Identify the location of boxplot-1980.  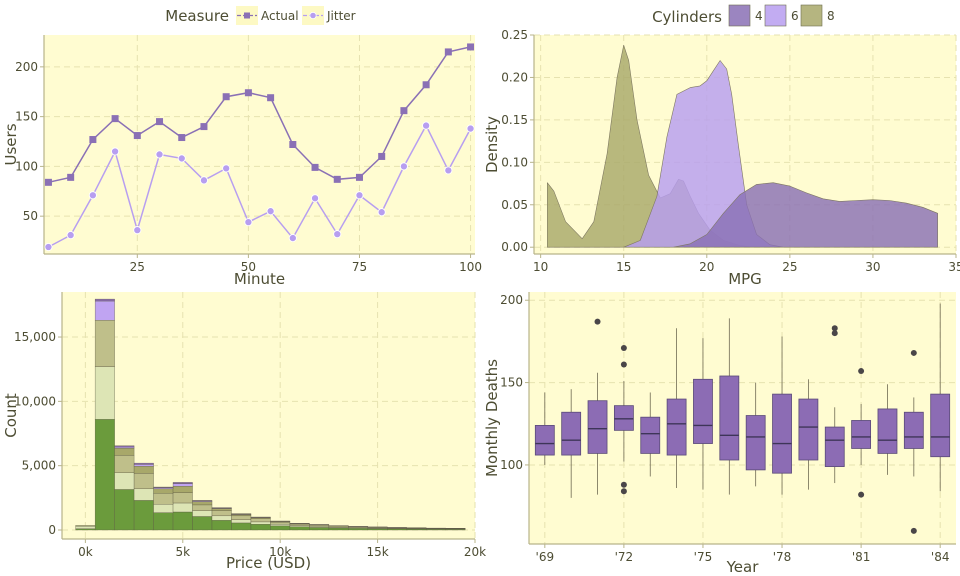
(834, 404).